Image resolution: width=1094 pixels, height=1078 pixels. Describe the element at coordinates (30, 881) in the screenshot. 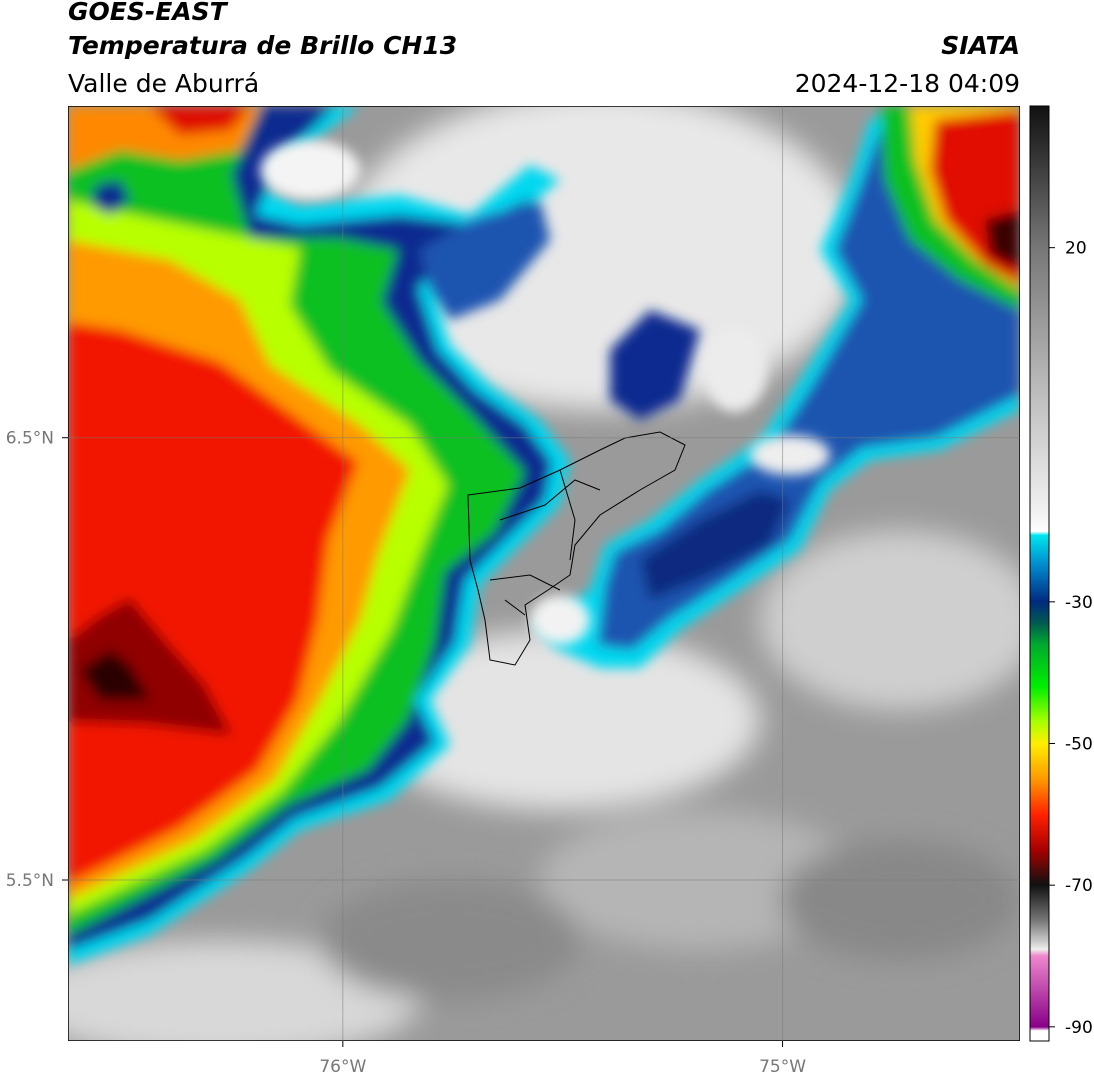

I see `y-tick-label: 5.5°N` at that location.